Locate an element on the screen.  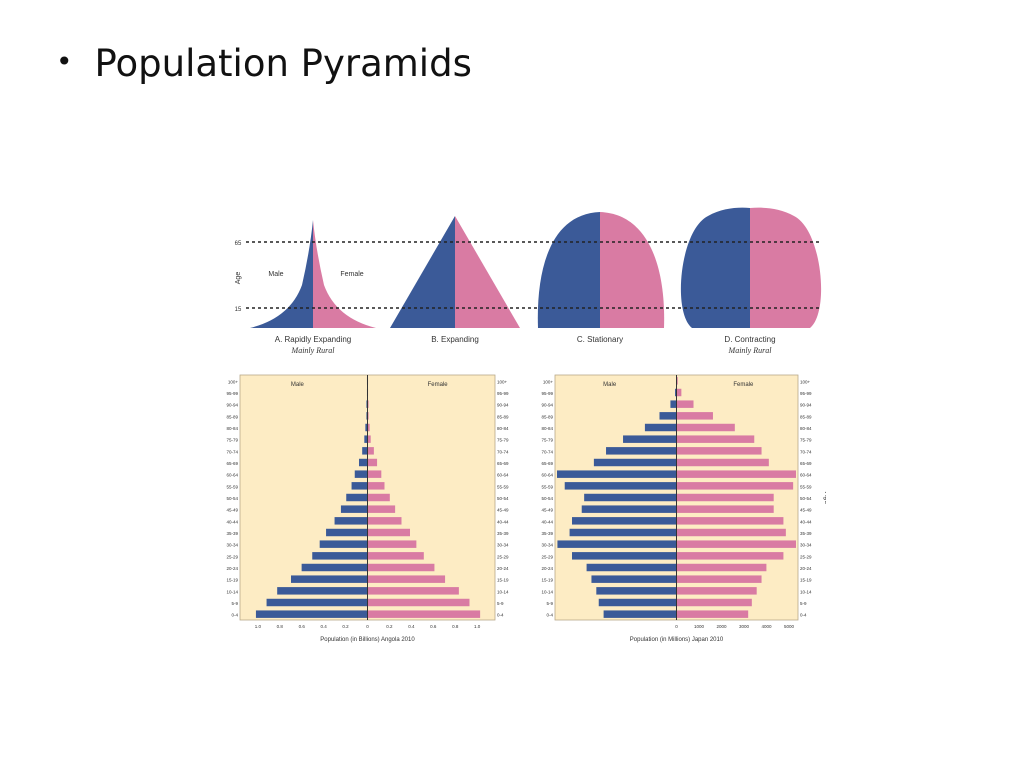
angola-pyramid-age-label-right: 15-19 is located at coordinates (503, 580).